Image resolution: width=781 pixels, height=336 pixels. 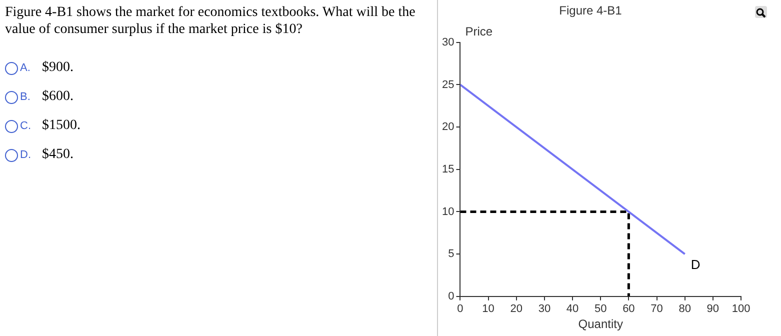 What do you see at coordinates (50, 126) in the screenshot?
I see `text: C. $1500.` at bounding box center [50, 126].